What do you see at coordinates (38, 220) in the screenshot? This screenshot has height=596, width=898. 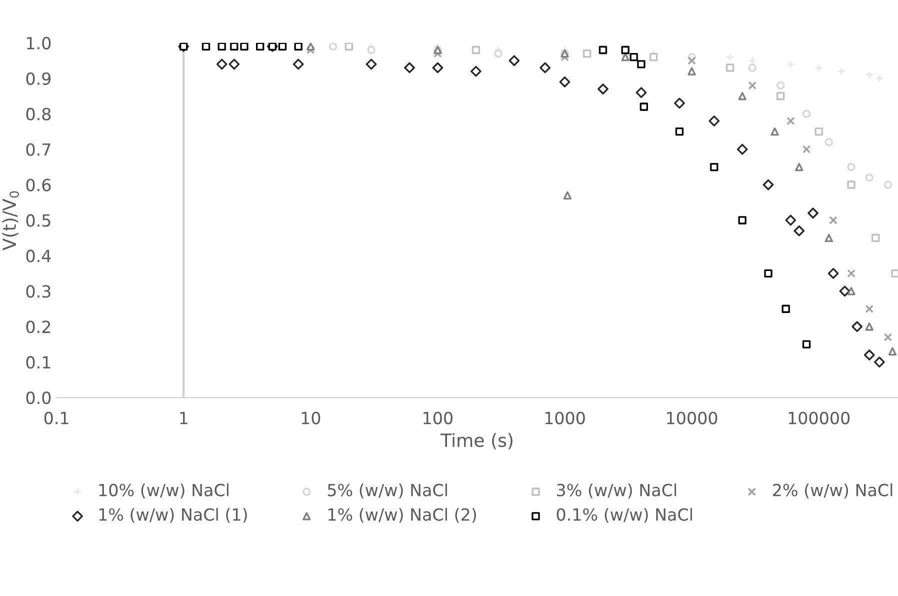 I see `y-tick-label: 0.5` at bounding box center [38, 220].